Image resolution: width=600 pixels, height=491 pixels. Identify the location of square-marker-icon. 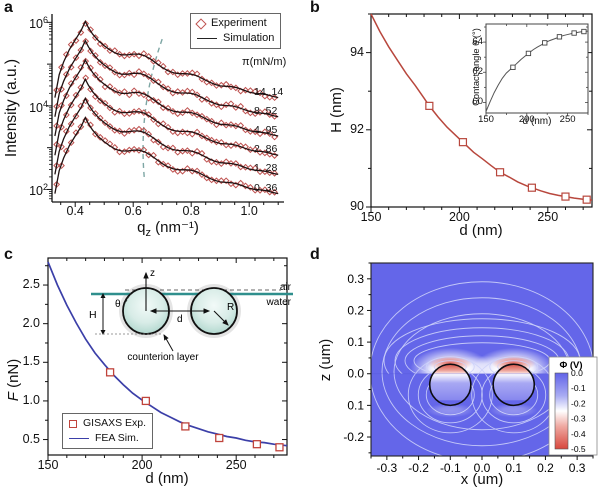
(73, 423).